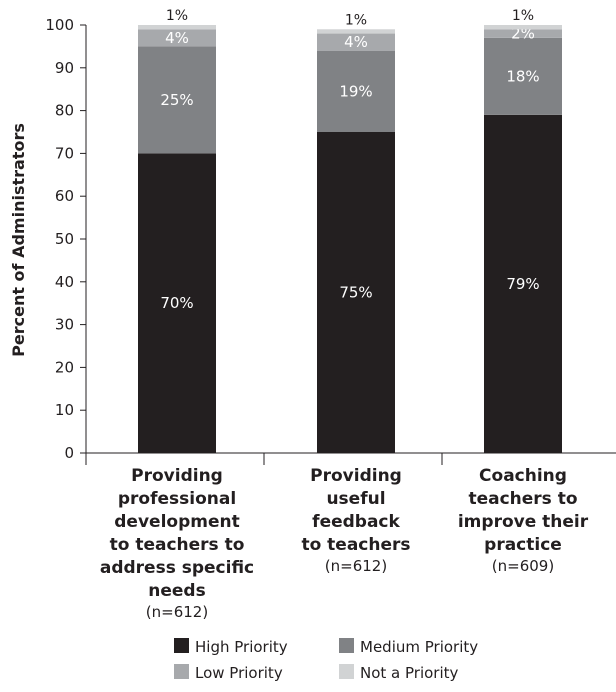 This screenshot has width=616, height=692. What do you see at coordinates (523, 522) in the screenshot?
I see `category-label: improve their` at bounding box center [523, 522].